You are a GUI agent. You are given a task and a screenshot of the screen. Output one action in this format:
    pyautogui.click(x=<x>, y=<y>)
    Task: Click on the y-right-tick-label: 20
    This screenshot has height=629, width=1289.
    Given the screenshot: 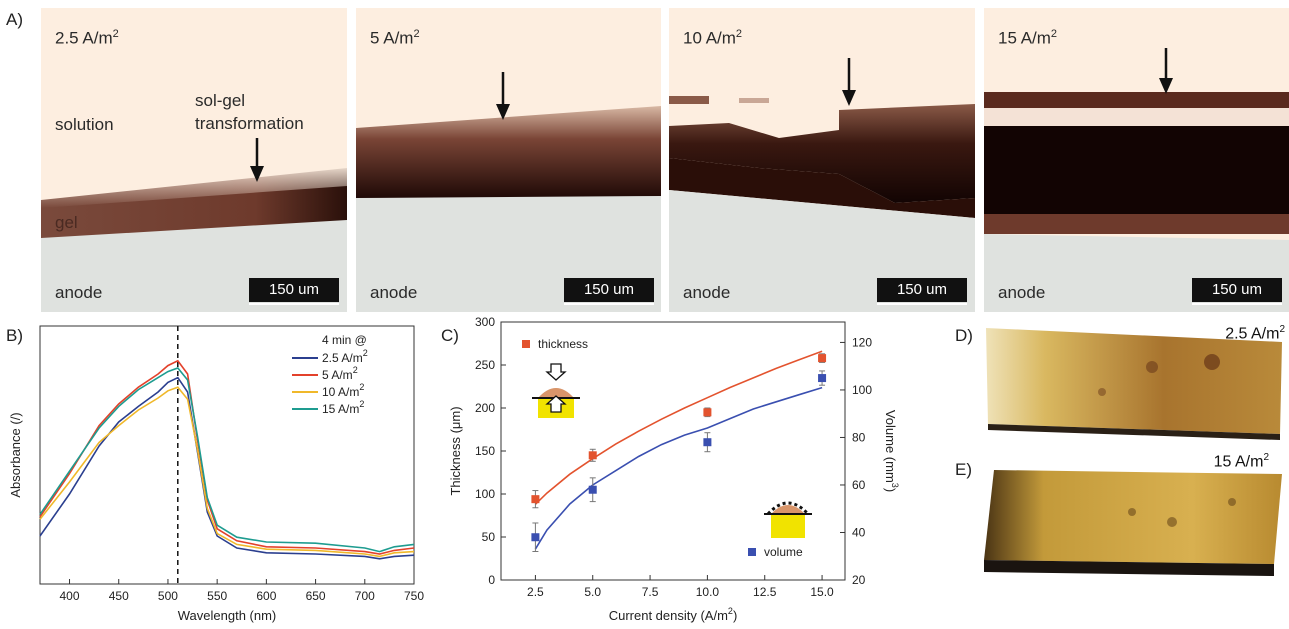 What is the action you would take?
    pyautogui.click(x=859, y=580)
    